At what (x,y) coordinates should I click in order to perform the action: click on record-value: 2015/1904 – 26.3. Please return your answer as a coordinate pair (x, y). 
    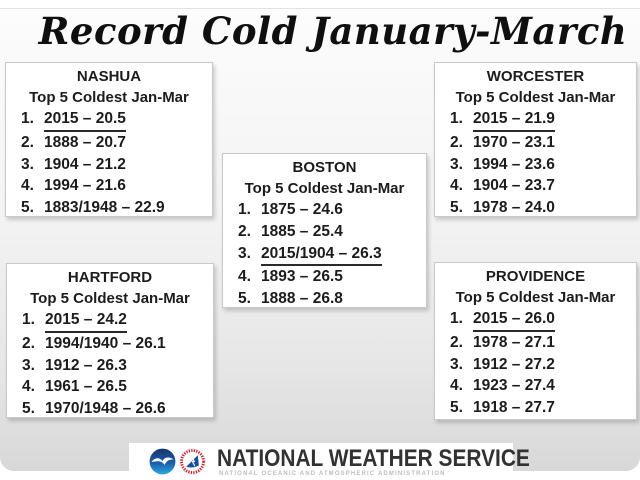
    Looking at the image, I should click on (321, 255).